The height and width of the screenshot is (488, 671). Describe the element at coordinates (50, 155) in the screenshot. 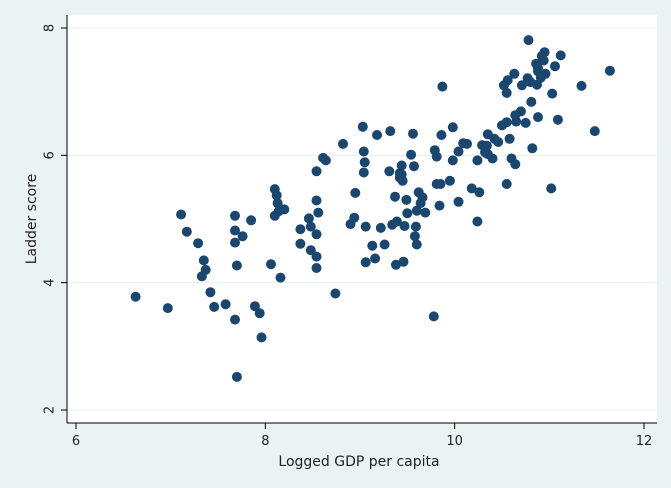

I see `y-tick-label: 6` at that location.